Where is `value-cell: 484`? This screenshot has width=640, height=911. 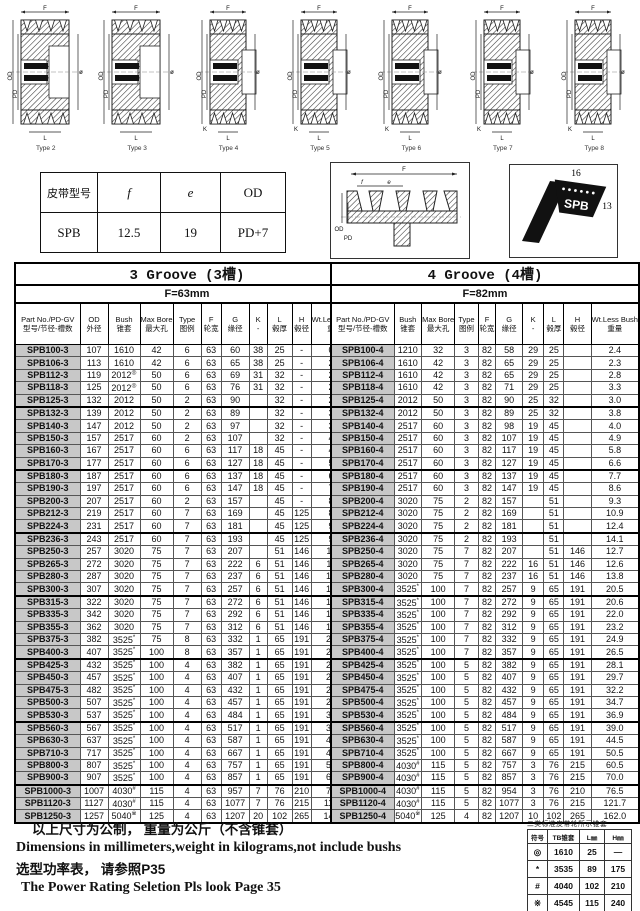 value-cell: 484 is located at coordinates (235, 715).